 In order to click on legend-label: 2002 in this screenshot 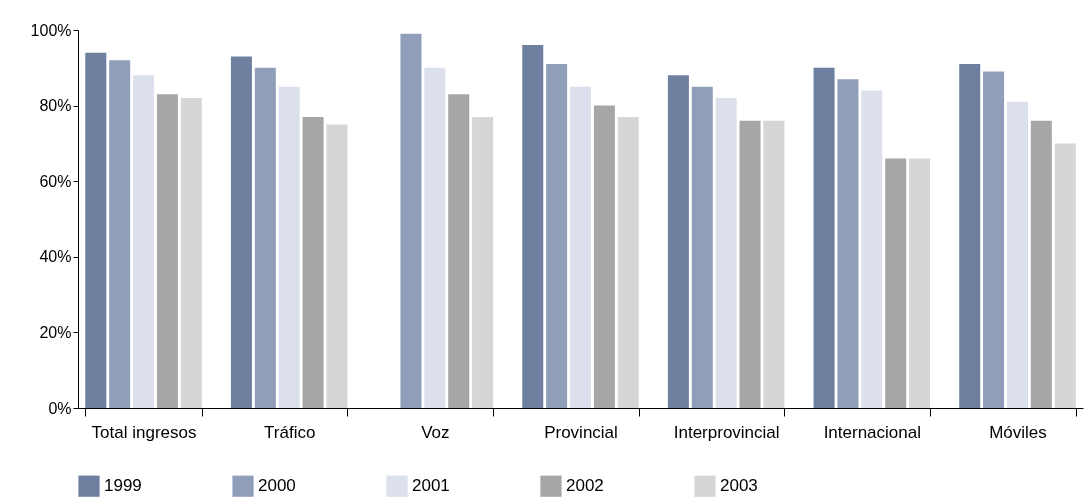, I will do `click(585, 486)`.